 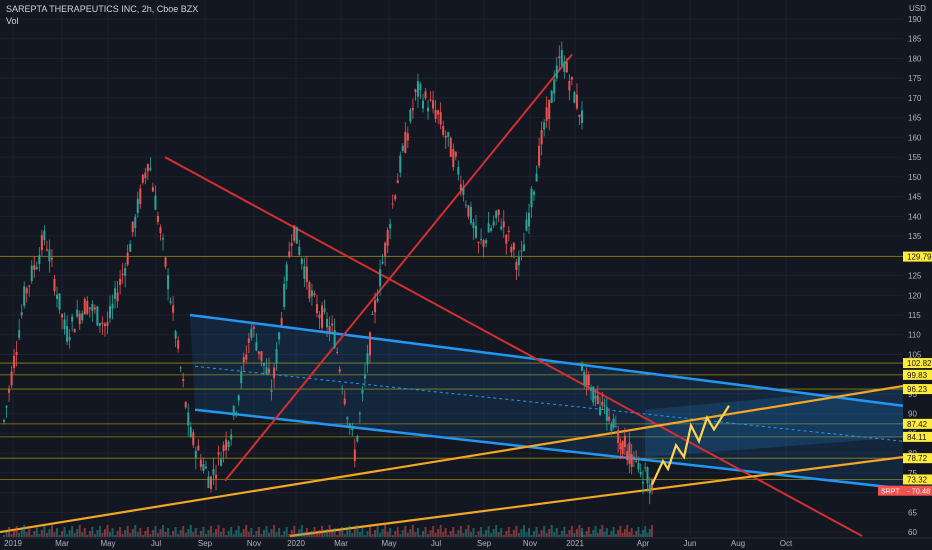 What do you see at coordinates (917, 8) in the screenshot?
I see `currency-label: USD` at bounding box center [917, 8].